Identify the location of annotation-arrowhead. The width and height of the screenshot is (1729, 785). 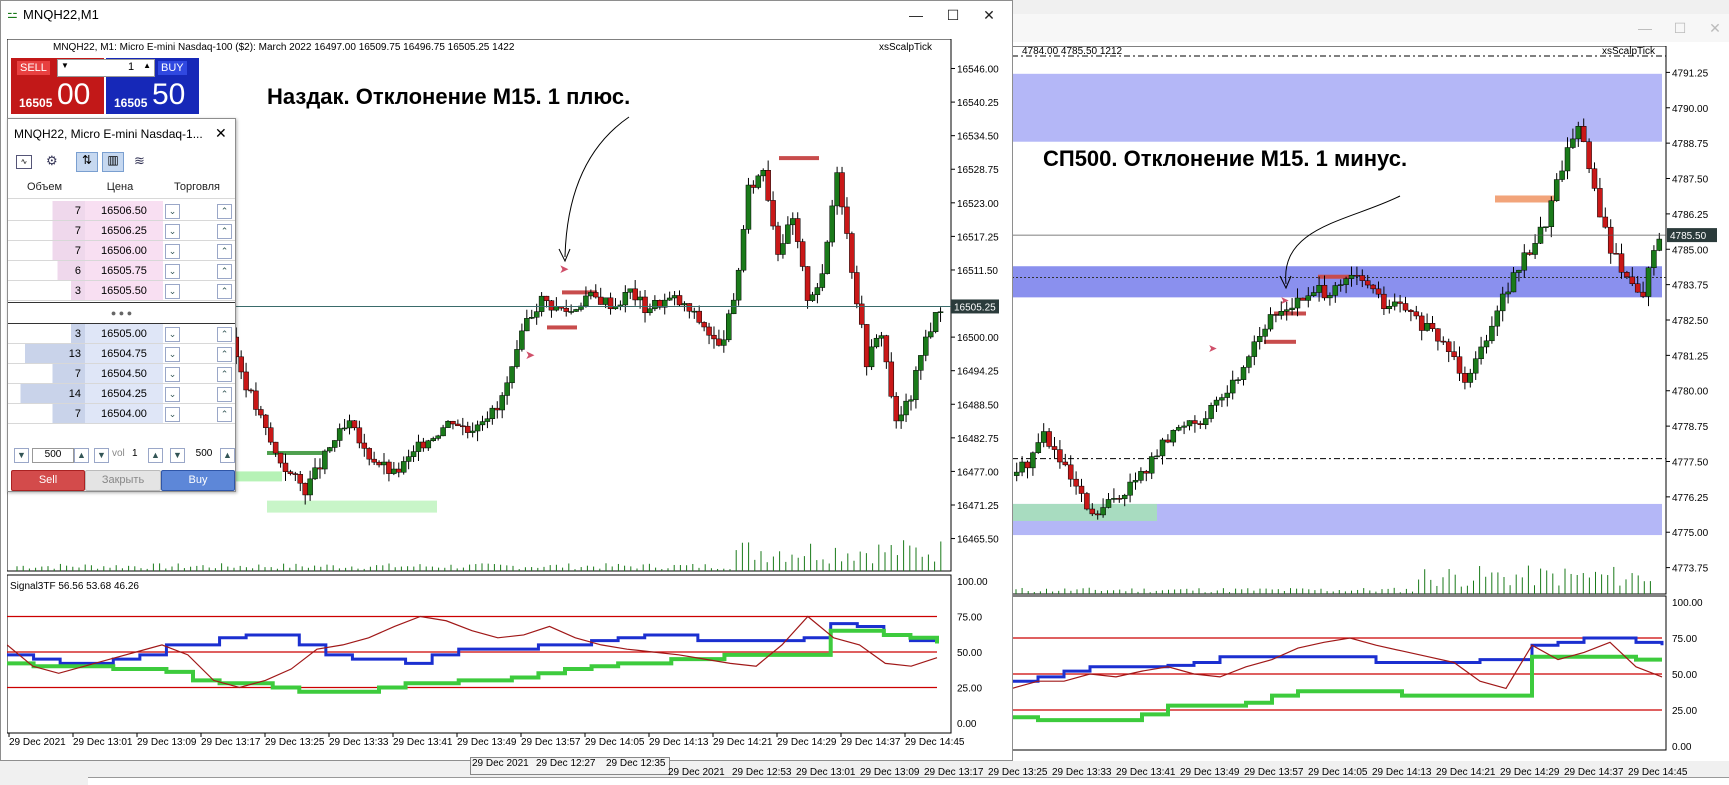
(564, 255).